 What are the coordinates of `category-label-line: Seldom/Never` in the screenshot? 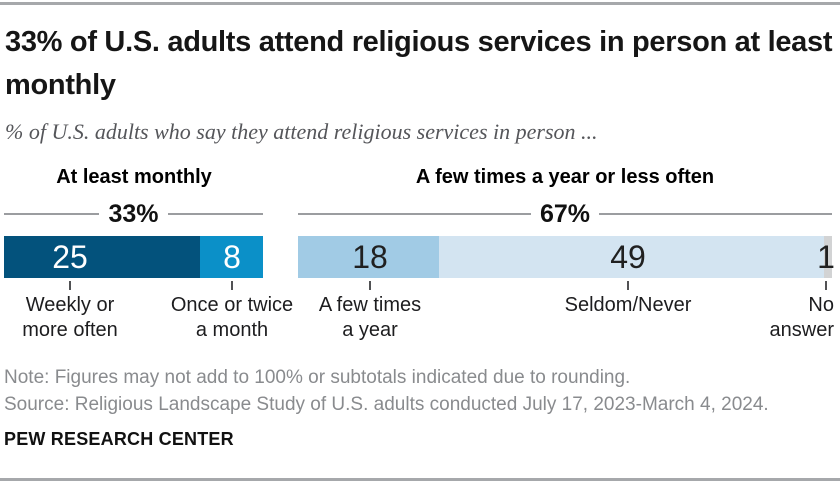 It's located at (628, 305).